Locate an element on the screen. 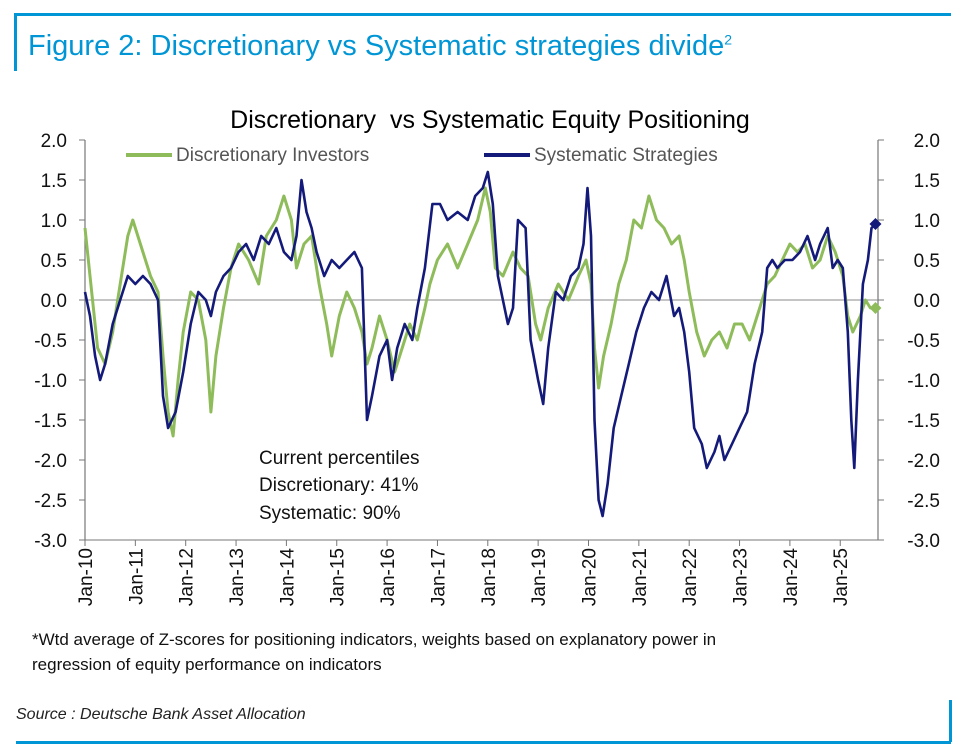 This screenshot has height=756, width=961. x-tick-label: Jan-13 is located at coordinates (237, 577).